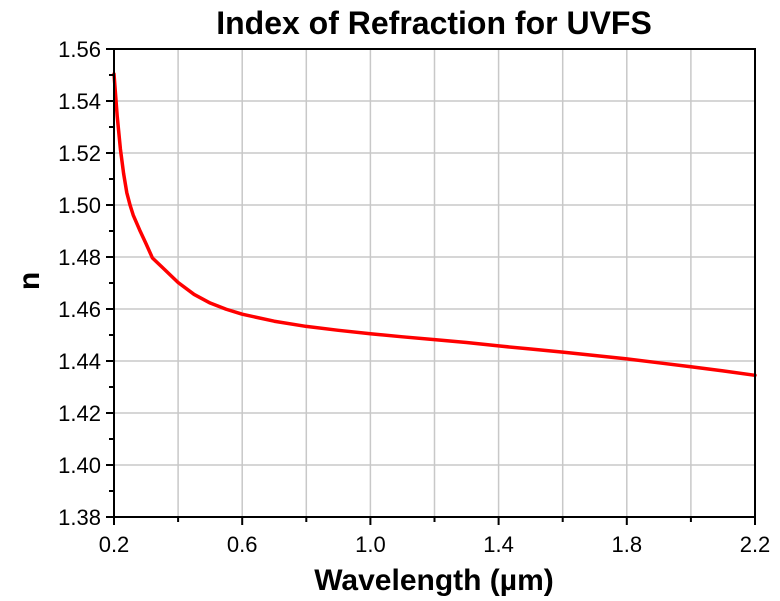  What do you see at coordinates (79, 361) in the screenshot?
I see `y-tick-label: 1.44` at bounding box center [79, 361].